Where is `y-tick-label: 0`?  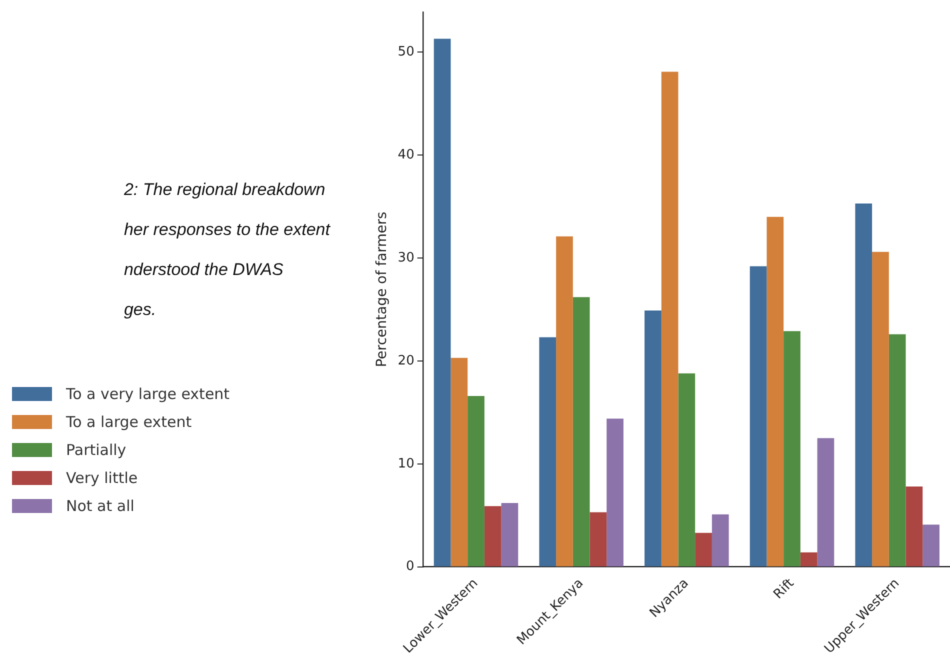 y-tick-label: 0 is located at coordinates (410, 566).